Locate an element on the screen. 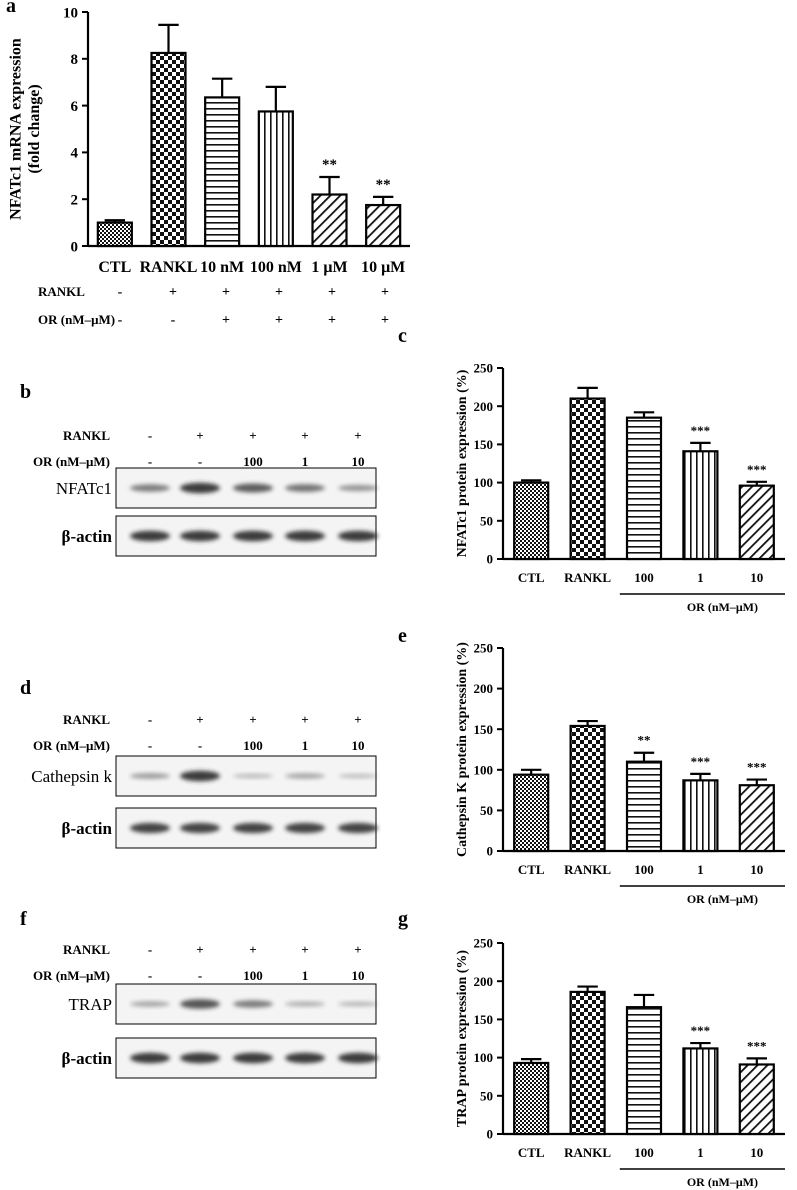  x-category-label: 1 μM is located at coordinates (329, 267).